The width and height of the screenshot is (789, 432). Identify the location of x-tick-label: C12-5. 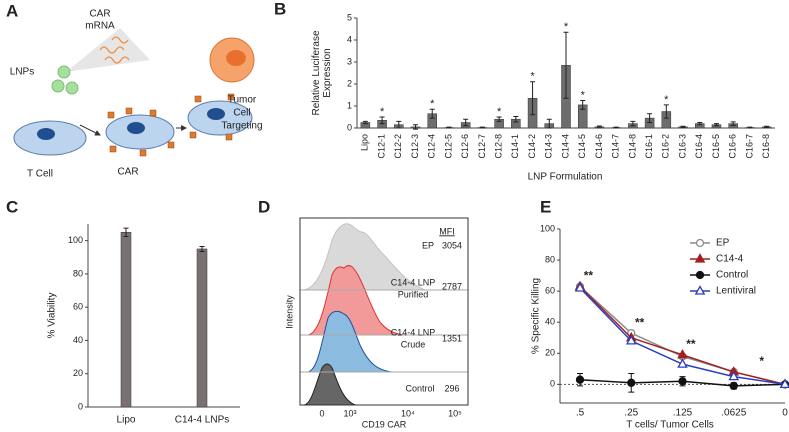
(448, 146).